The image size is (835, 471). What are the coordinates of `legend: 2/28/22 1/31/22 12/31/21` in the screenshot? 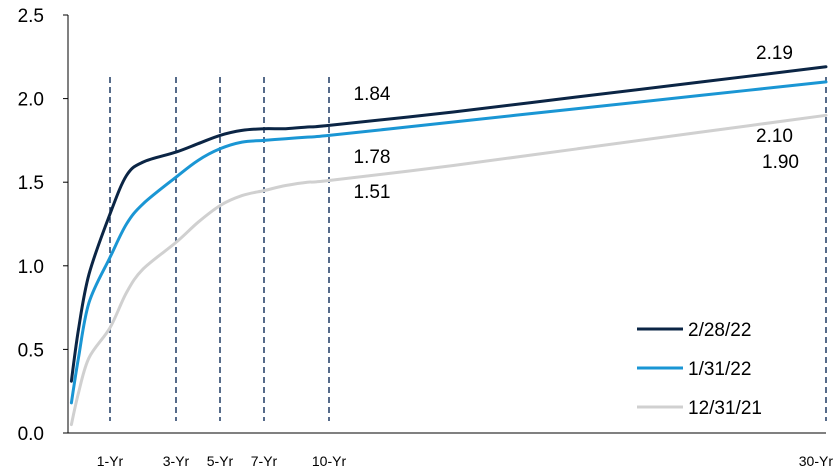 It's located at (699, 369).